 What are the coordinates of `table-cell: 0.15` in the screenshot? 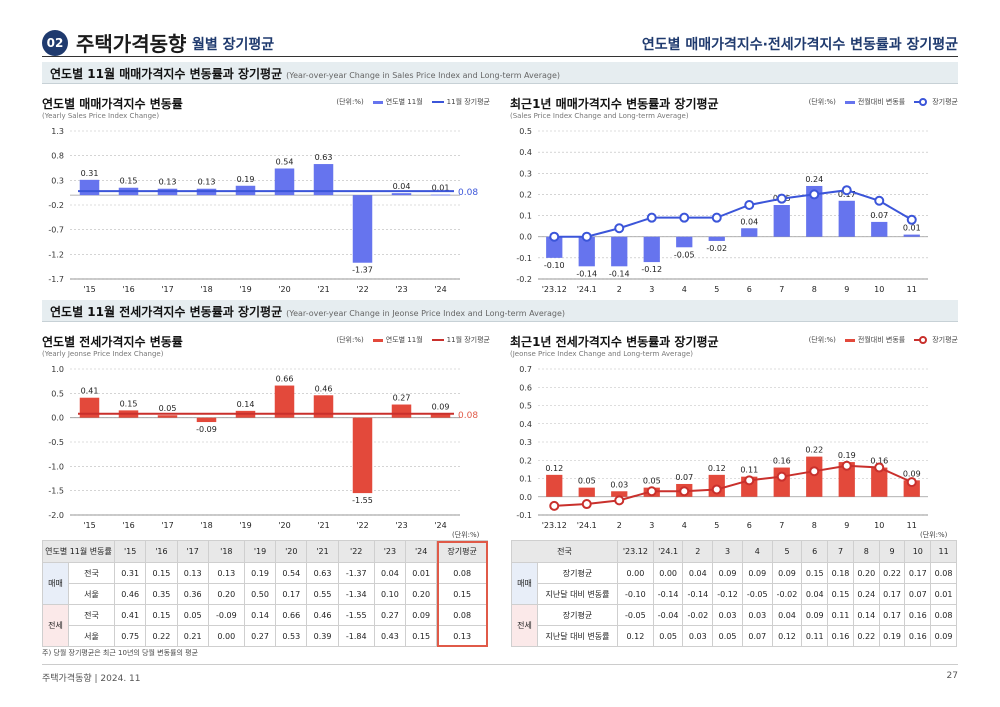 It's located at (161, 573).